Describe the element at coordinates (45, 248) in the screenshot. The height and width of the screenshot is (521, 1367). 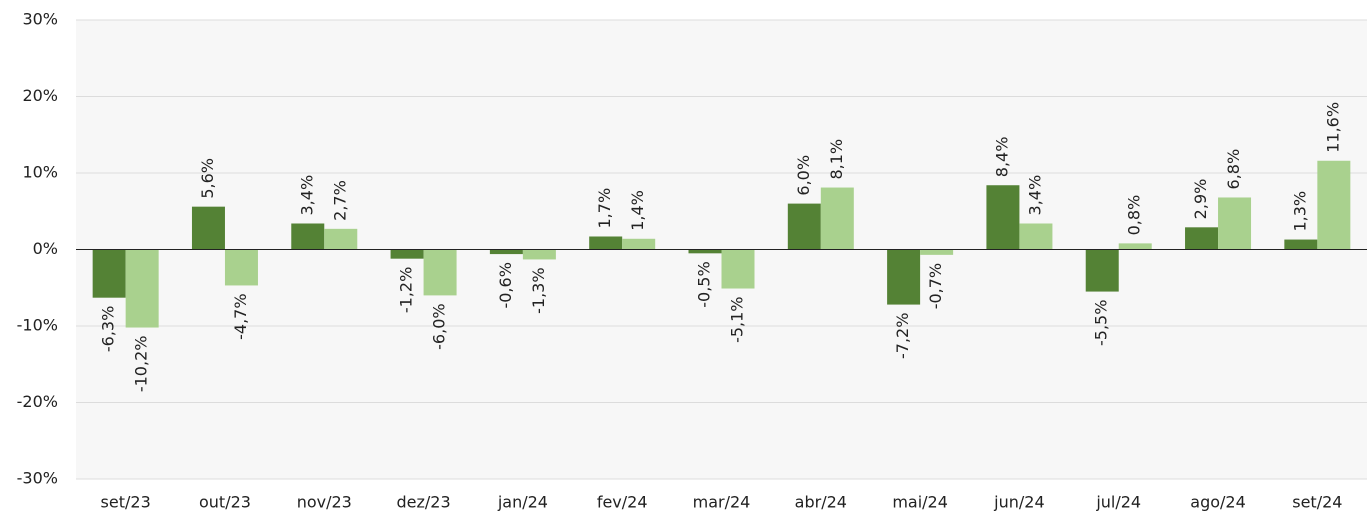
I see `y-tick-label: 0%` at that location.